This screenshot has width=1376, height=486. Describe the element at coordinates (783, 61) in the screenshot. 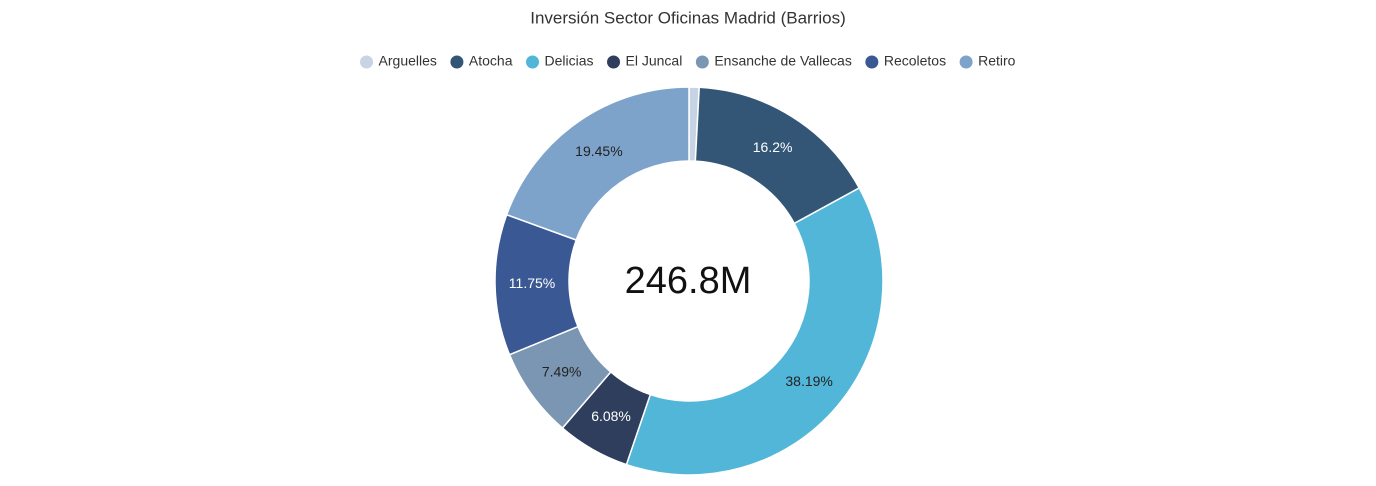

I see `legend-label: Ensanche de Vallecas` at that location.